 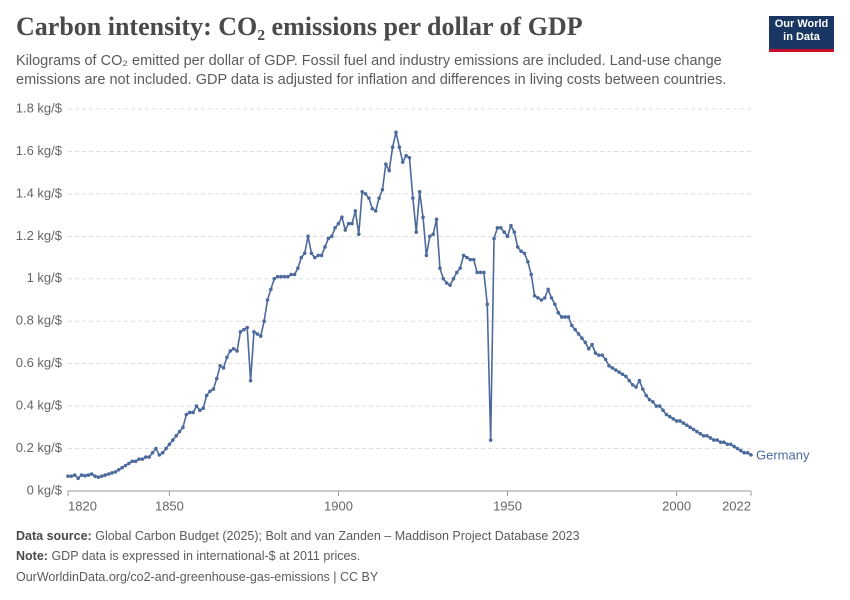 What do you see at coordinates (32, 556) in the screenshot?
I see `note-label: Note:` at bounding box center [32, 556].